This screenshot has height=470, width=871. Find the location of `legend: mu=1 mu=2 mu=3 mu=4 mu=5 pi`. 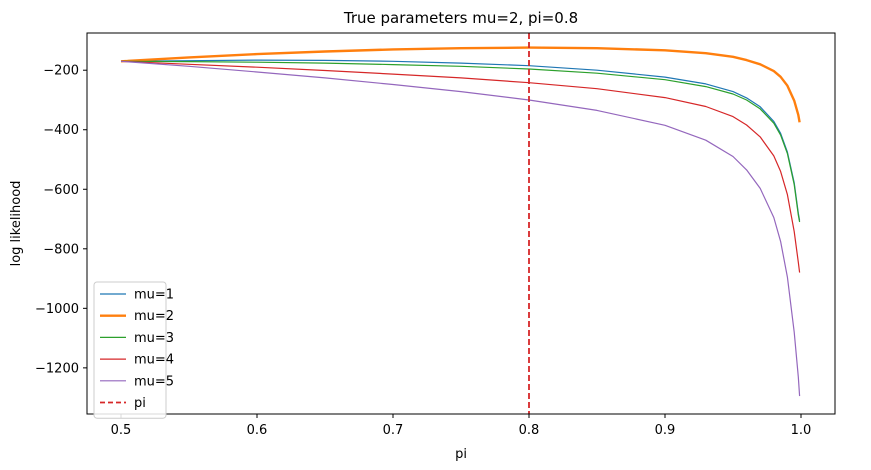

legend: mu=1 mu=2 mu=3 mu=4 mu=5 pi is located at coordinates (133, 350).